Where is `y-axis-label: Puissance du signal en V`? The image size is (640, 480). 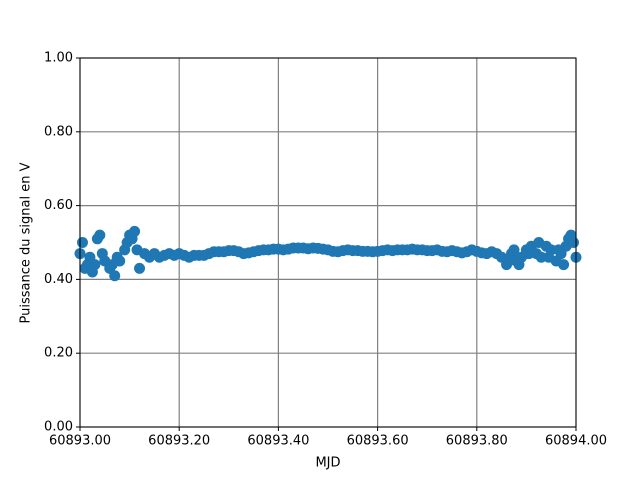 y-axis-label: Puissance du signal en V is located at coordinates (26, 242).